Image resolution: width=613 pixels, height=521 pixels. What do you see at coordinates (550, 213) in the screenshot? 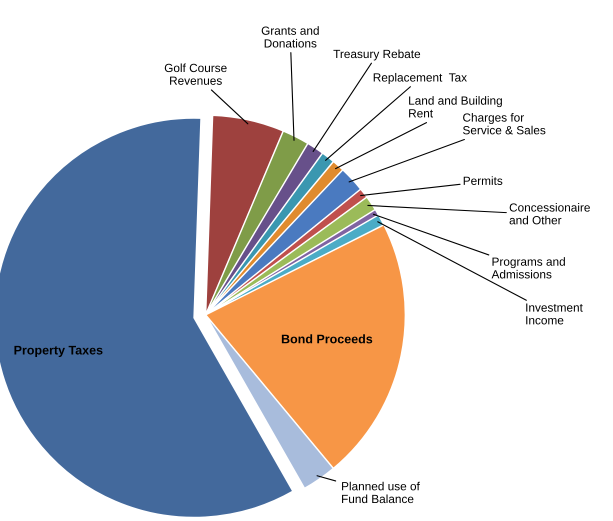
I see `slice-label: Concessionaire and Other` at bounding box center [550, 213].